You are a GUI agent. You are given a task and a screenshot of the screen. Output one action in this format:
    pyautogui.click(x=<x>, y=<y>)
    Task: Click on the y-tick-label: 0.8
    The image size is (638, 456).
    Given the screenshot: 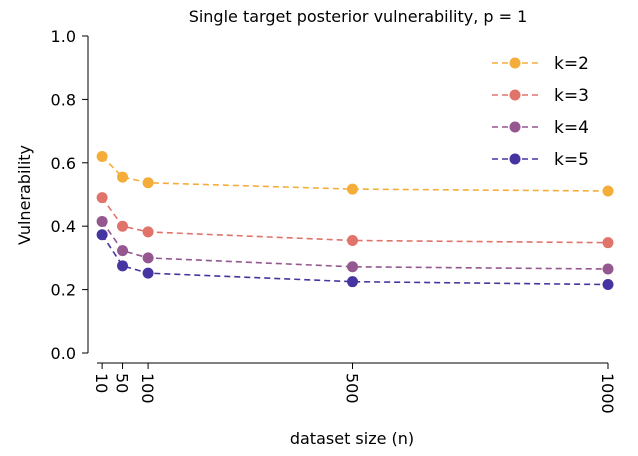 What is the action you would take?
    pyautogui.click(x=63, y=99)
    